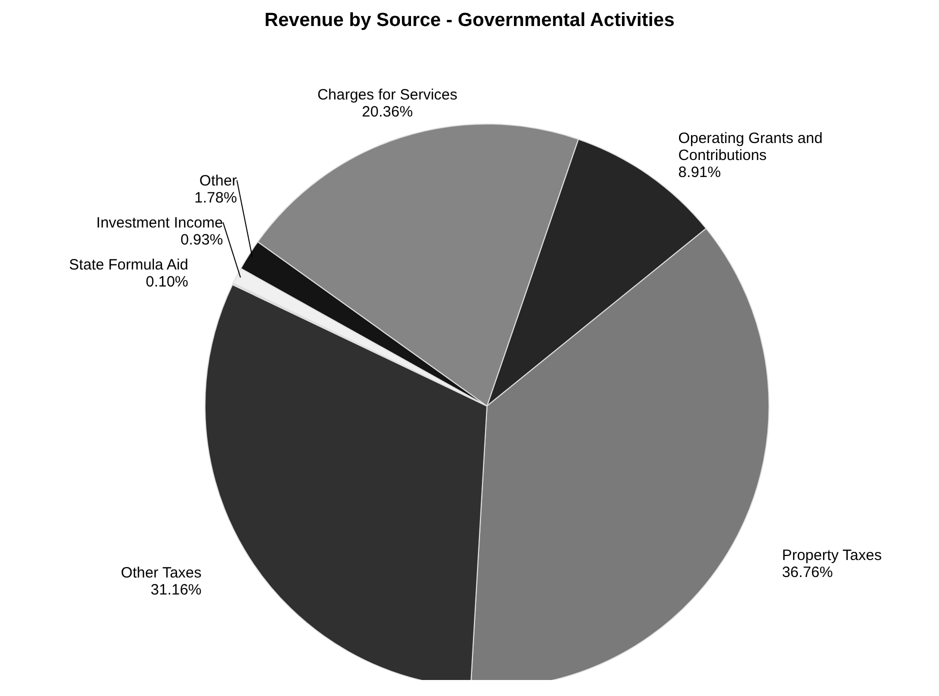  Describe the element at coordinates (218, 181) in the screenshot. I see `slice-label: Other` at that location.